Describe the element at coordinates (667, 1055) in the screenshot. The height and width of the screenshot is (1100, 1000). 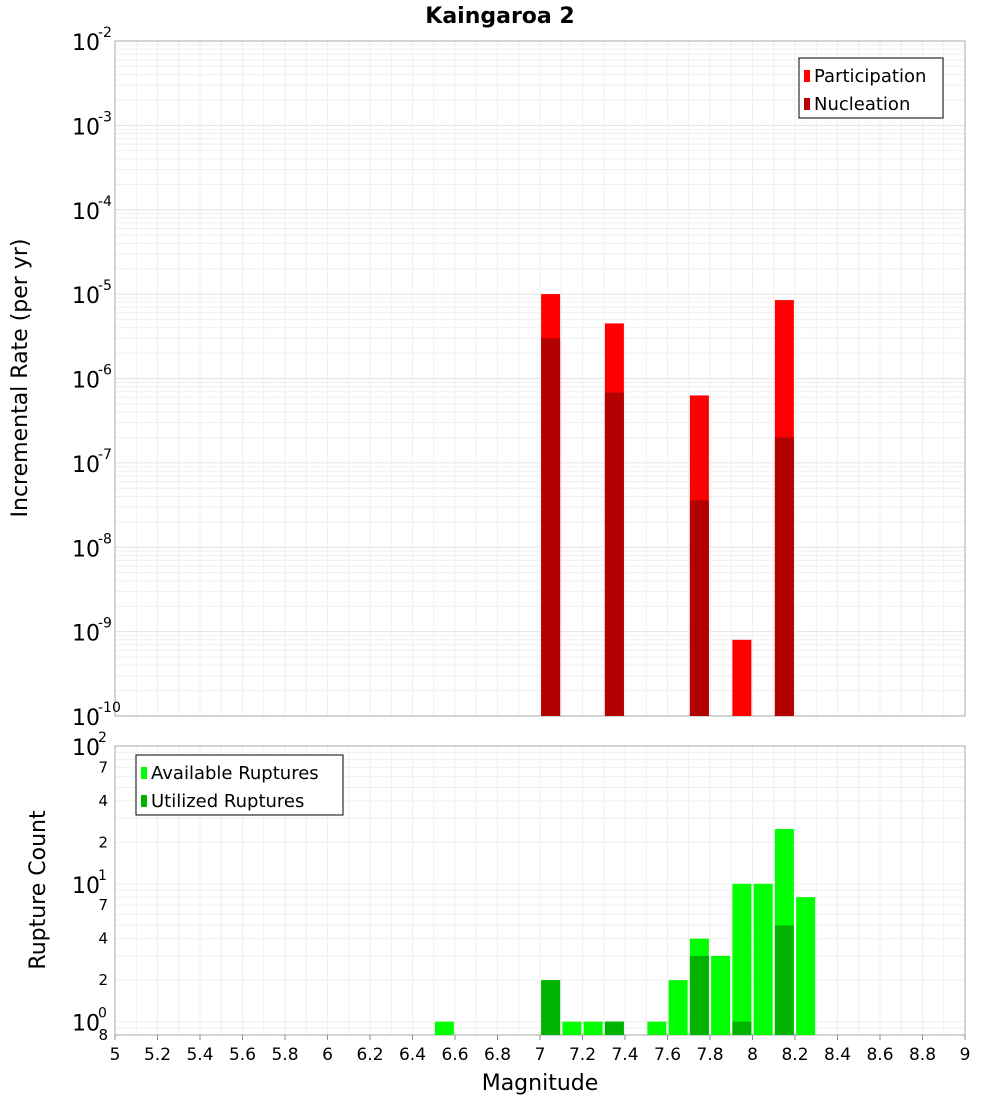
I see `x-tick-label: 7.6` at that location.